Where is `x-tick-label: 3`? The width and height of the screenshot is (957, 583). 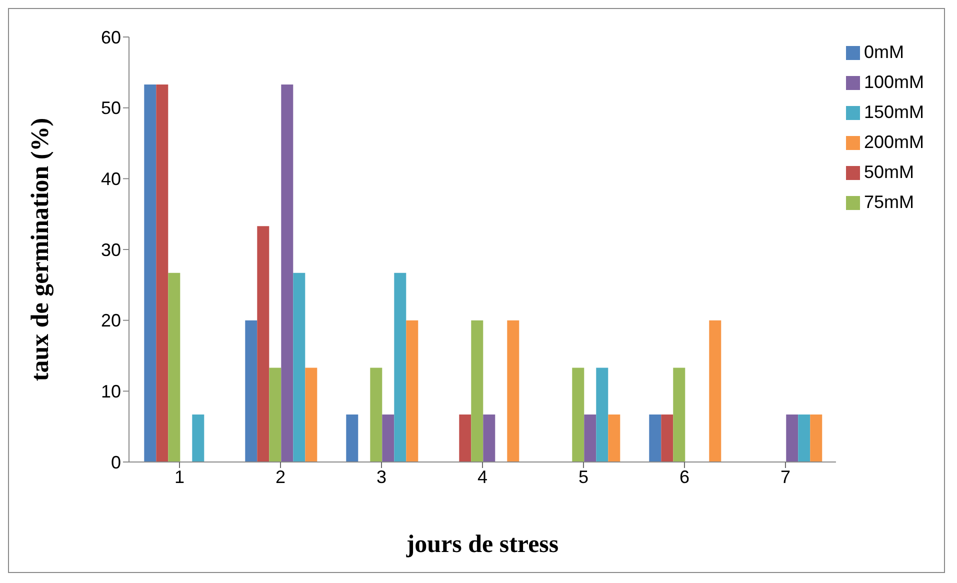 x-tick-label: 3 is located at coordinates (381, 476).